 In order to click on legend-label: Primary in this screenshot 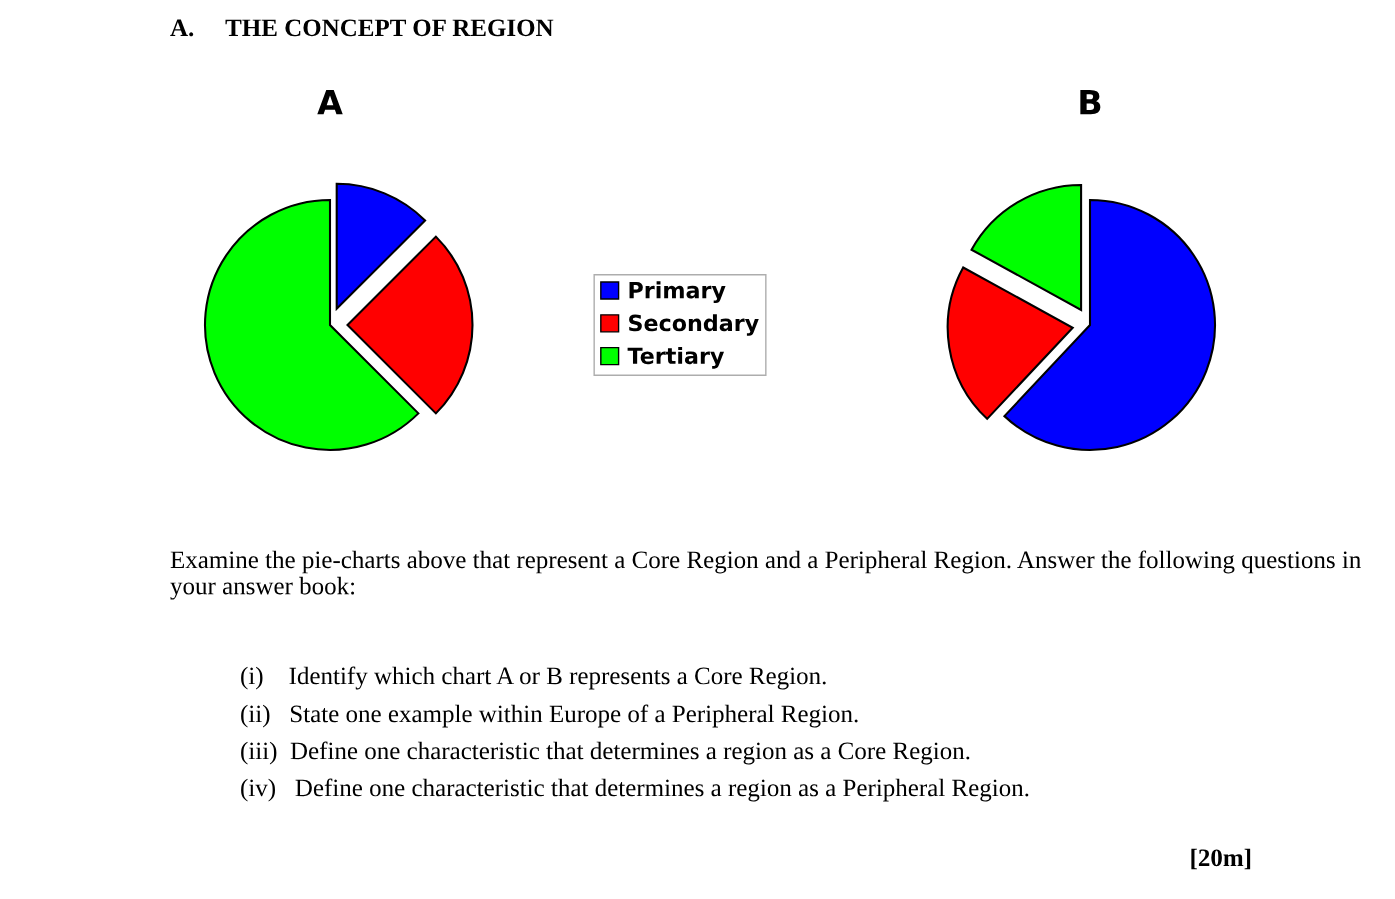, I will do `click(677, 292)`.